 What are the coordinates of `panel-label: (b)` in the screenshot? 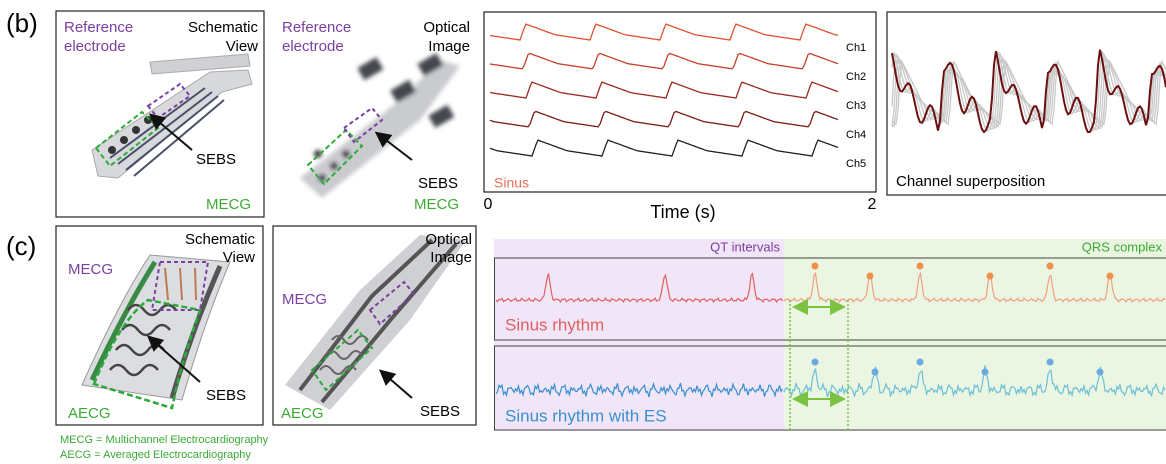 It's located at (22, 23).